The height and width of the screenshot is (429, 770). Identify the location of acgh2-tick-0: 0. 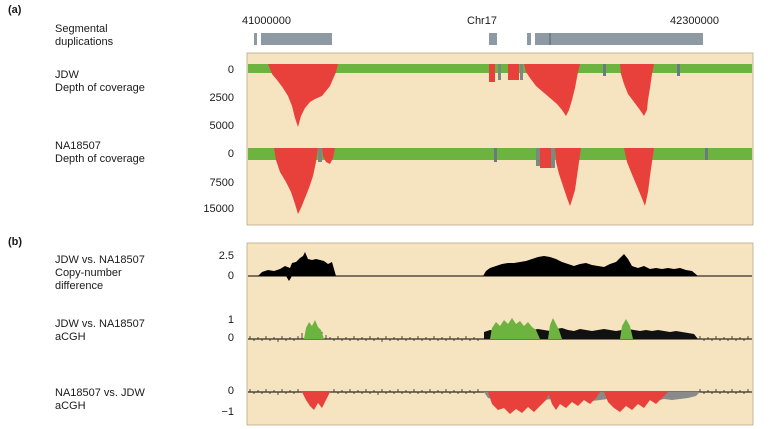
(230, 391).